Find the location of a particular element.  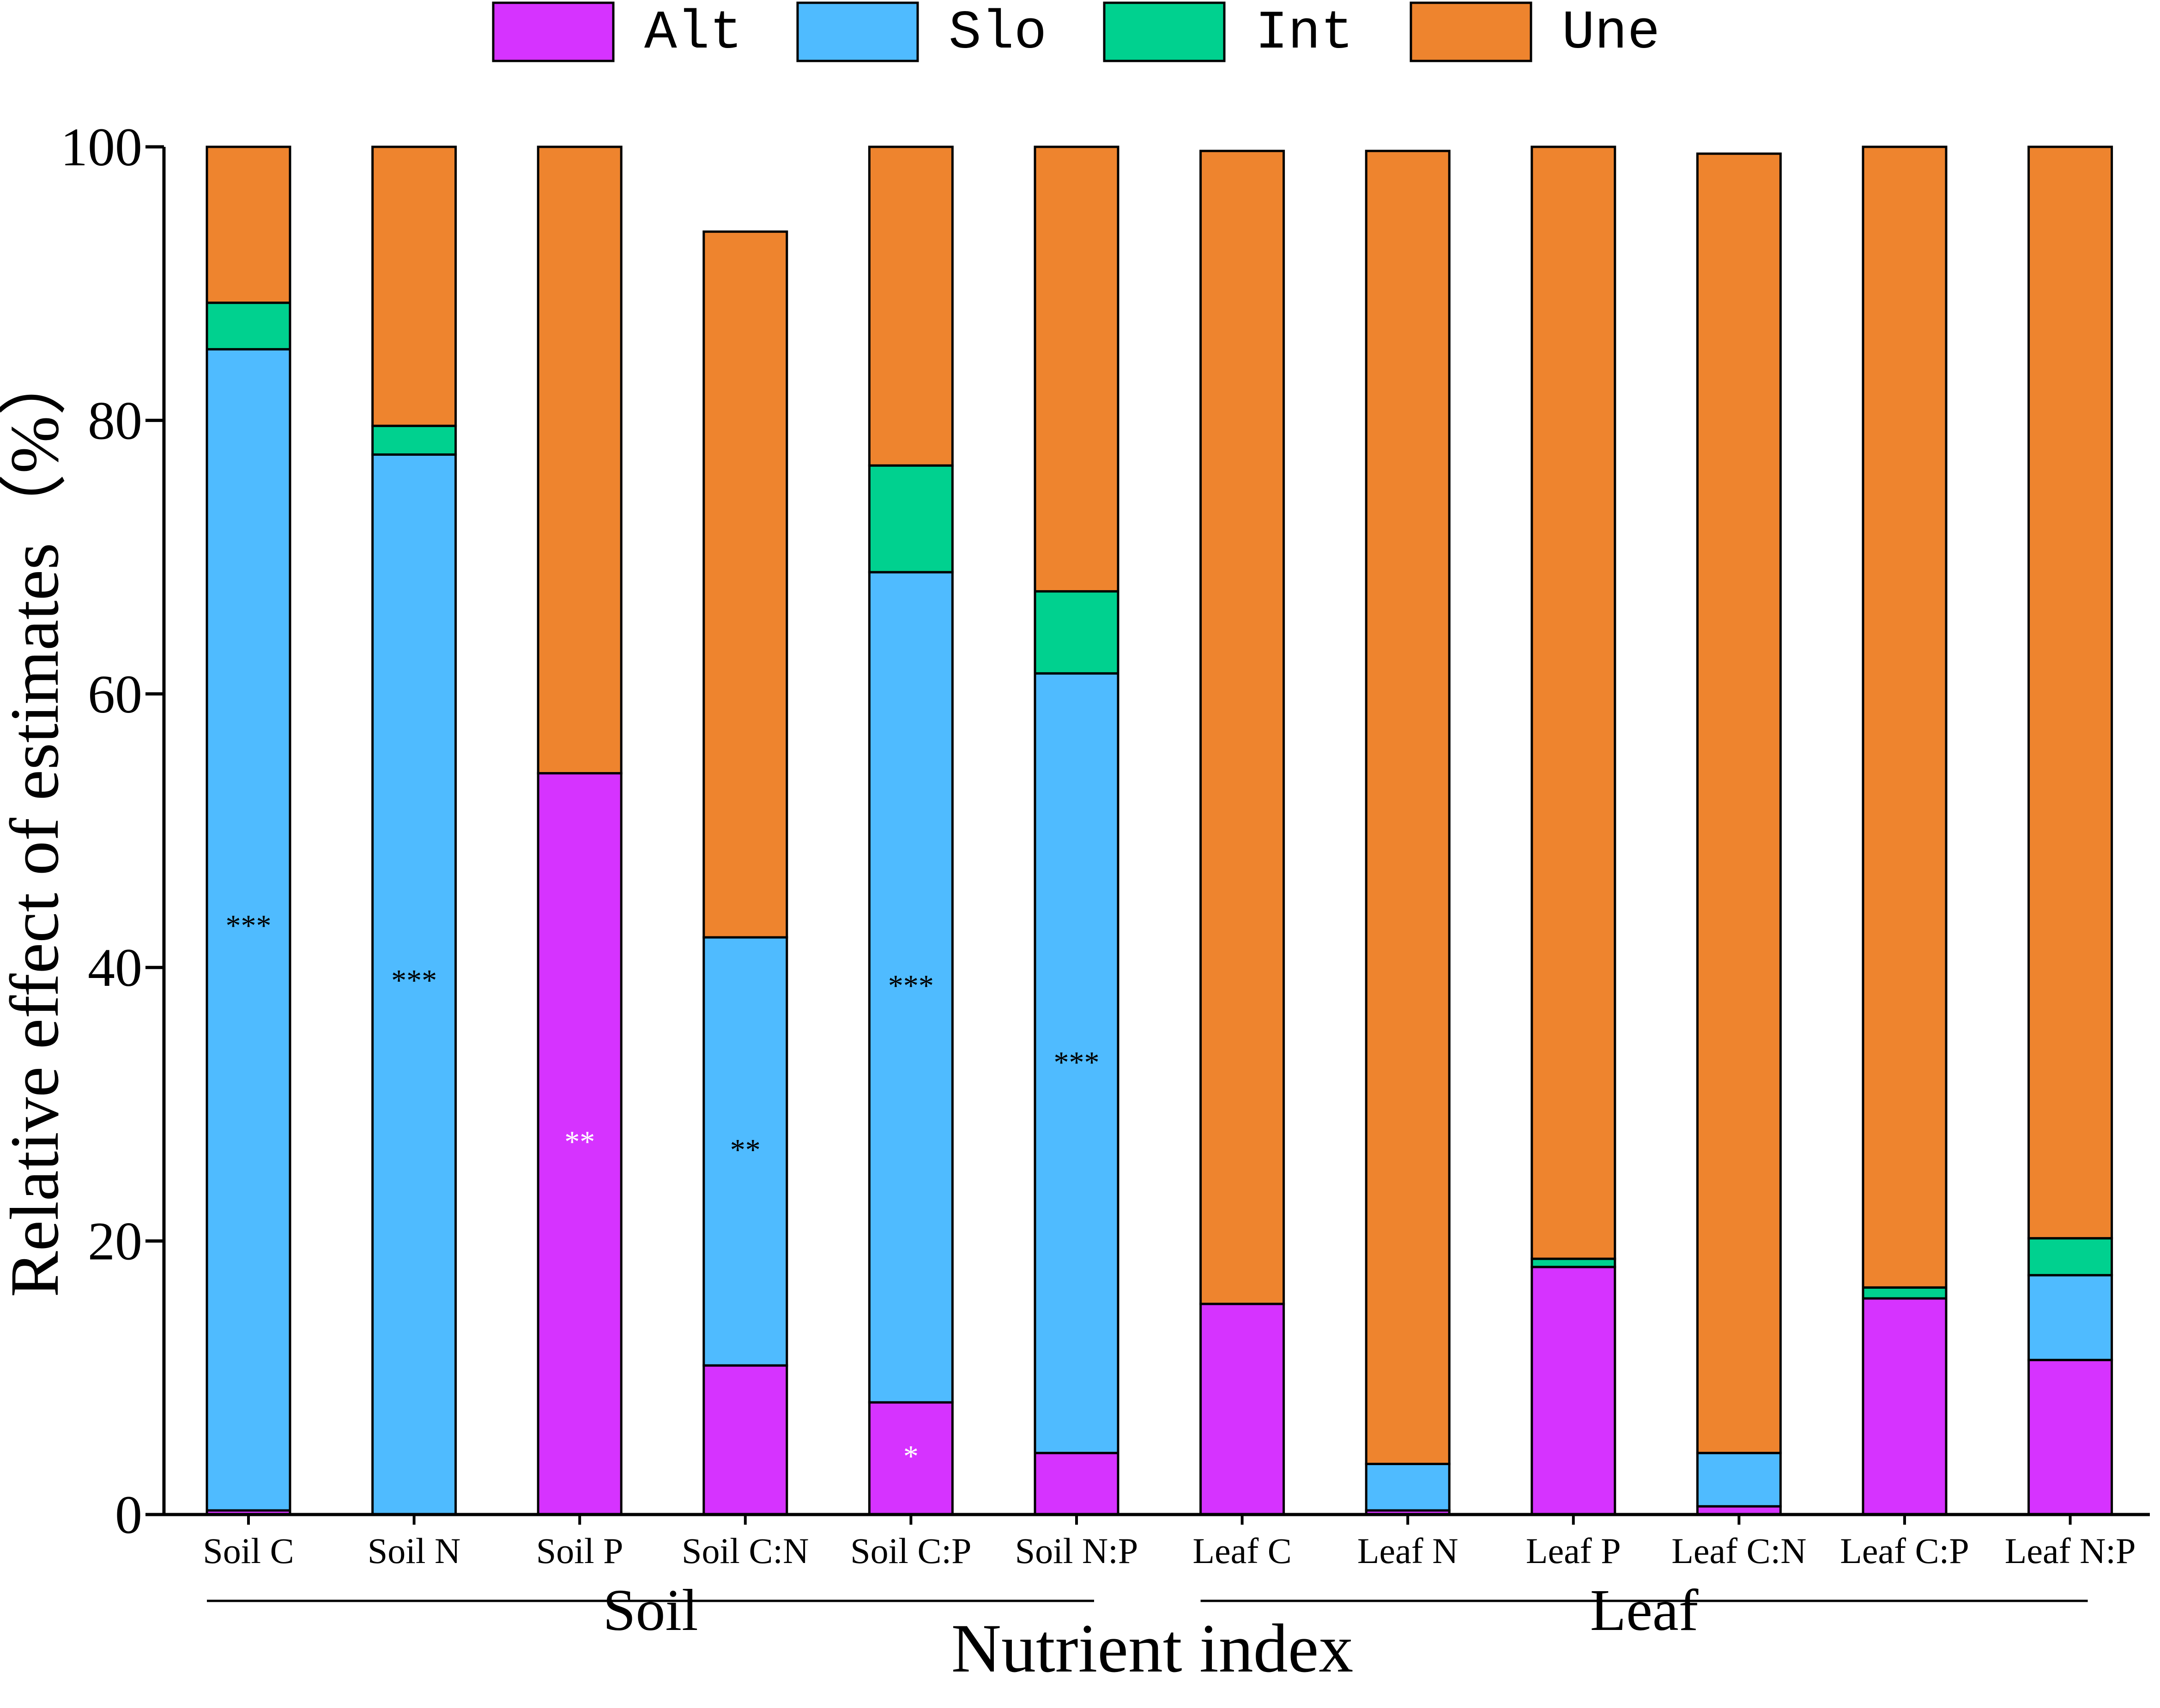

x-axis-label: Nutrient index is located at coordinates (1152, 1648).